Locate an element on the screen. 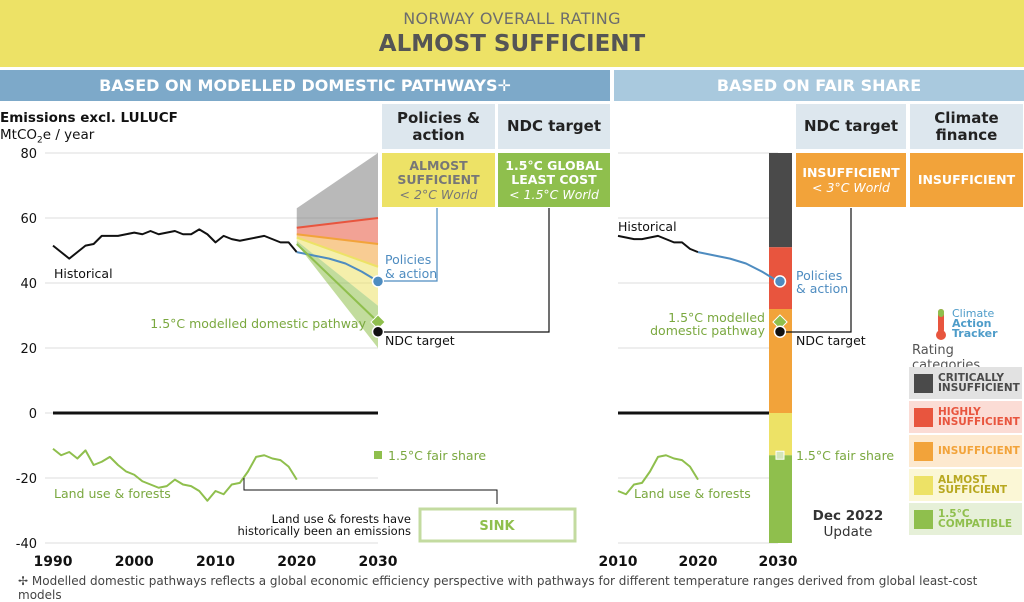 This screenshot has height=602, width=1024. legend-label: ALMOST SUFFICIENT is located at coordinates (973, 485).